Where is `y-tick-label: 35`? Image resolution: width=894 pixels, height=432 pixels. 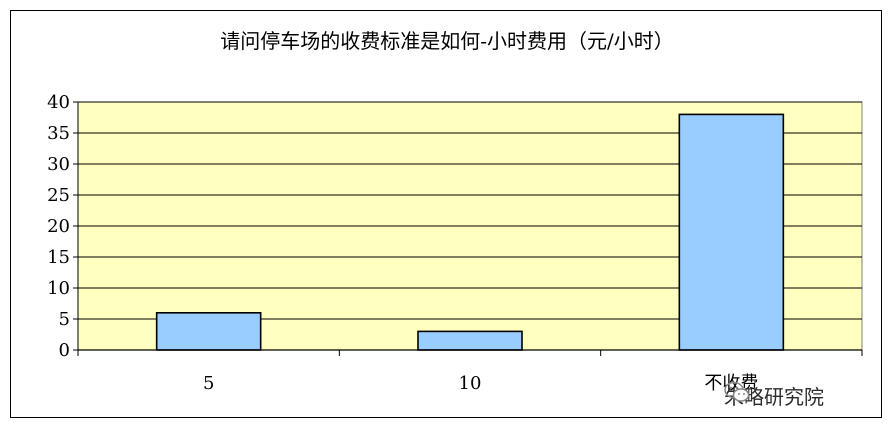
y-tick-label: 35 is located at coordinates (58, 133).